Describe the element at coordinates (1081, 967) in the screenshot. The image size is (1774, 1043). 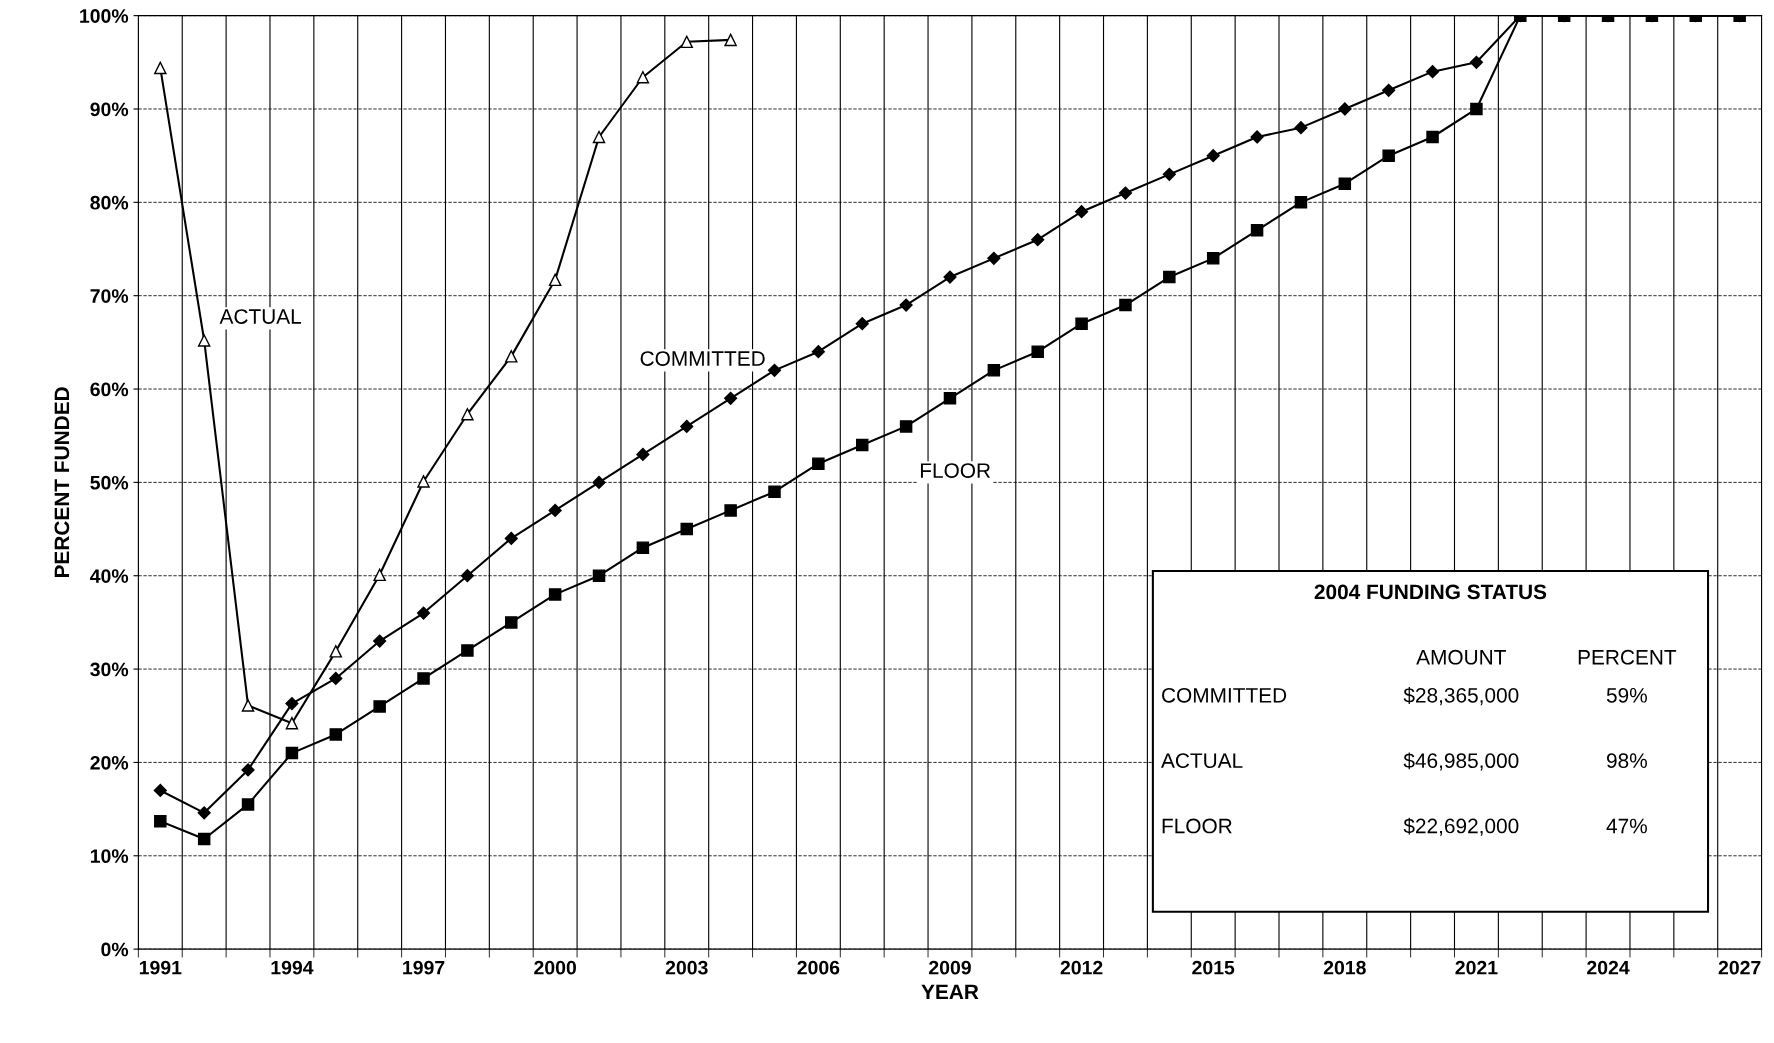
I see `x-tick-label: 2012` at that location.